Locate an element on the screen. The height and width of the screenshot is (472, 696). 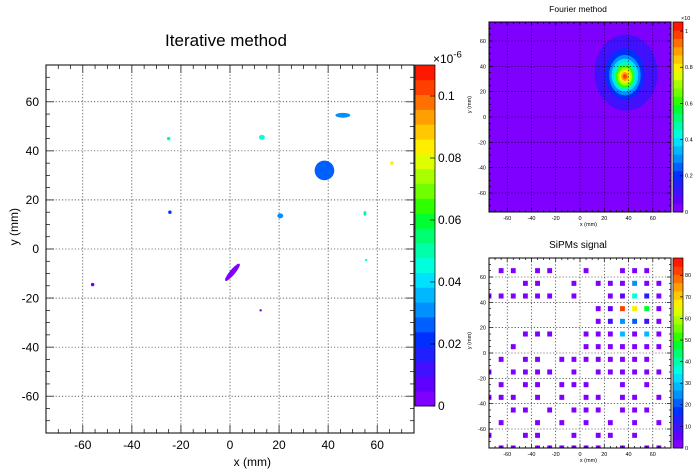
colorbar-tick-label: 0.4 is located at coordinates (689, 141).